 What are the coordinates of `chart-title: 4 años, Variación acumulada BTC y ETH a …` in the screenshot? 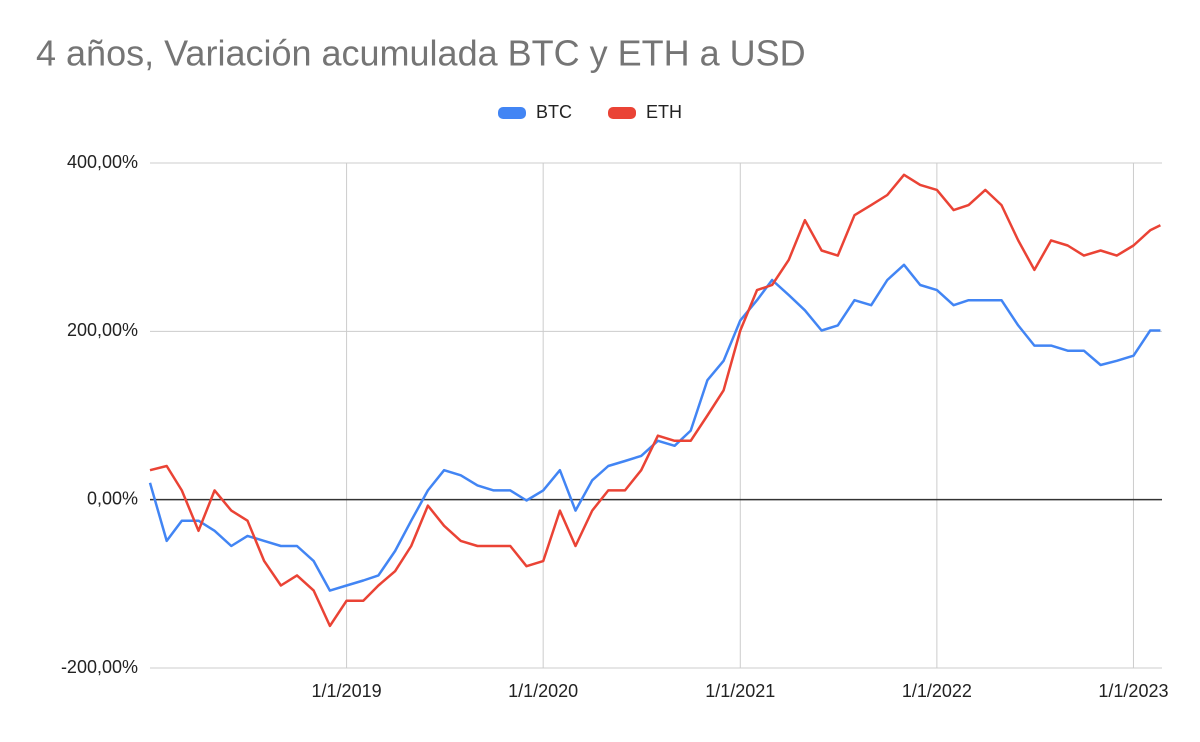 It's located at (421, 53).